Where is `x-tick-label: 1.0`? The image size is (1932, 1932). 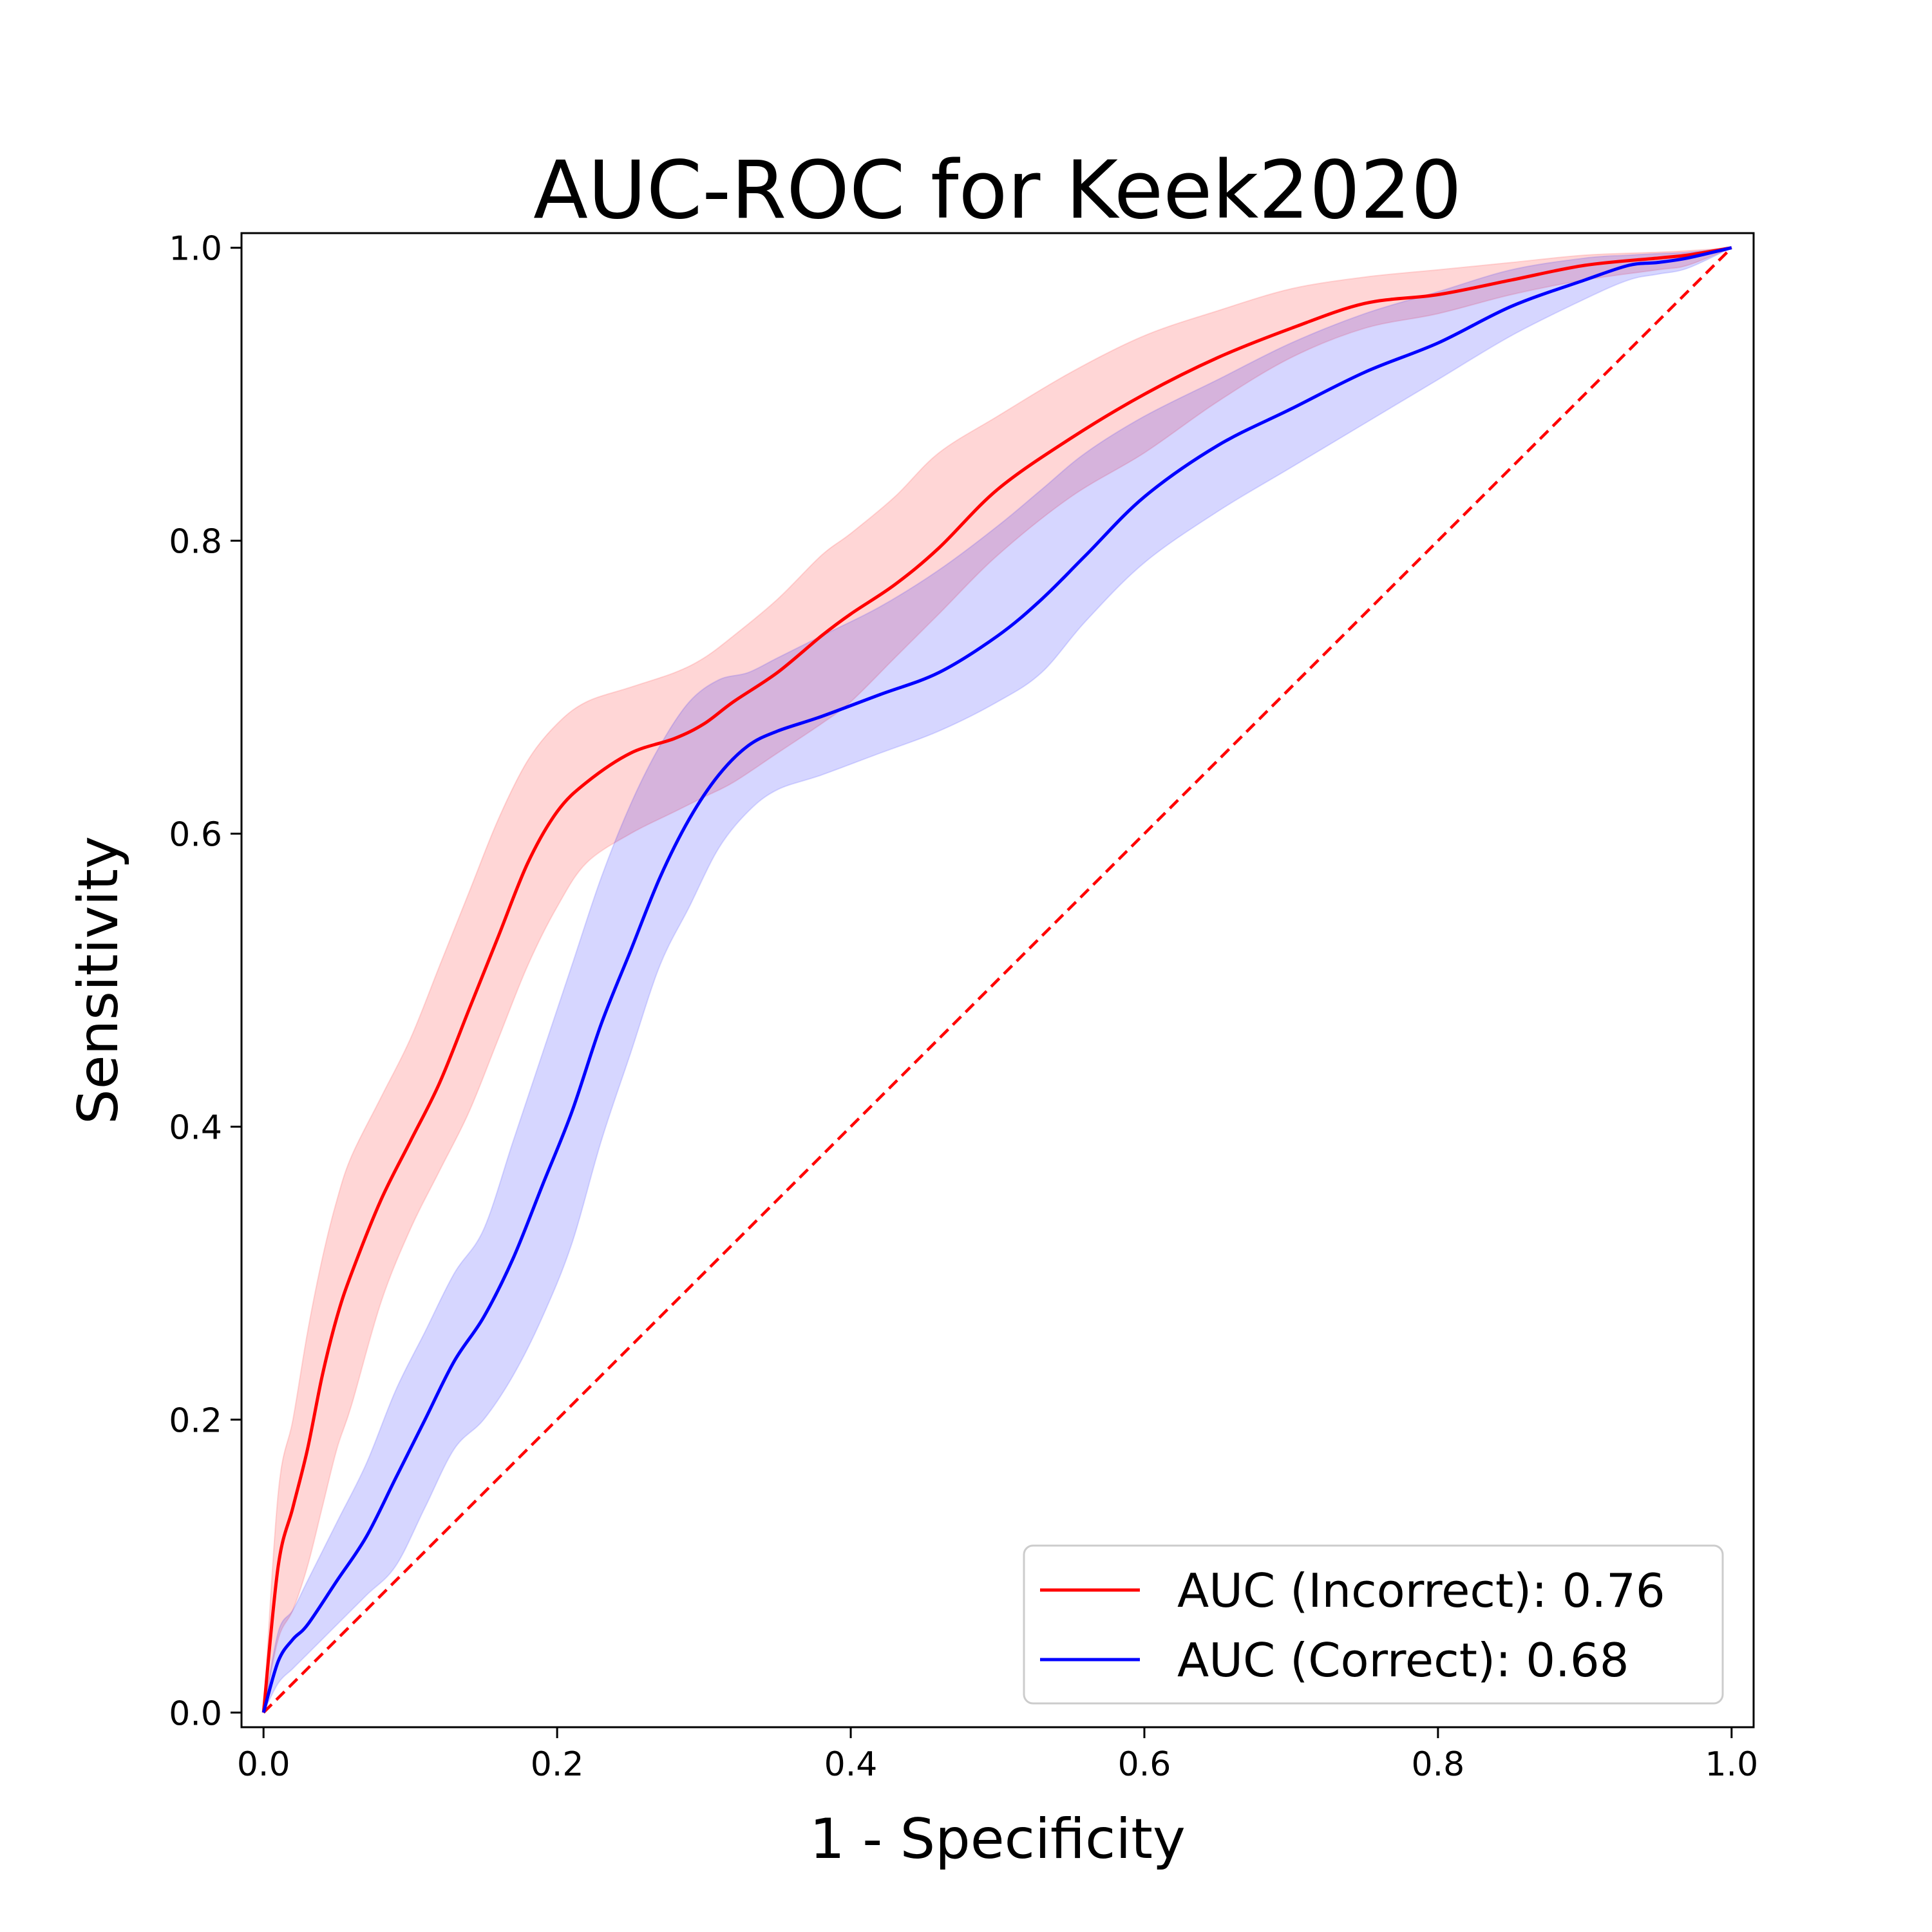 x-tick-label: 1.0 is located at coordinates (1731, 1764).